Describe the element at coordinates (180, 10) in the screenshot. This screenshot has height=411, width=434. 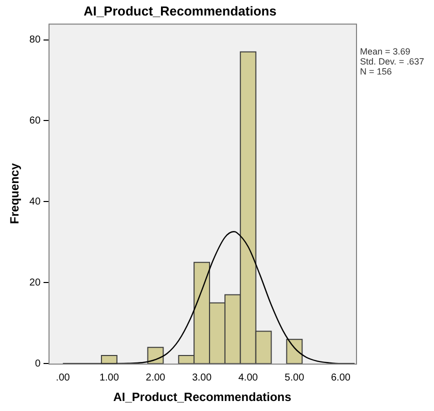
I see `chart-title: AI_Product_Recommendations` at that location.